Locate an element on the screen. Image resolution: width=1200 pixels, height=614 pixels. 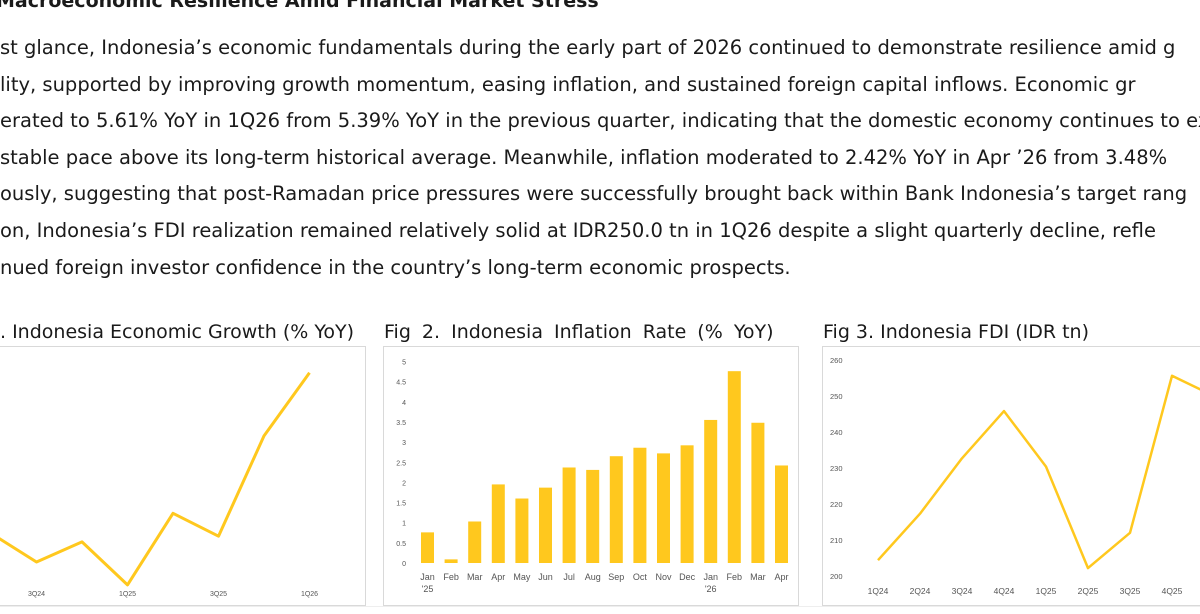
y-tick-label: 5 is located at coordinates (404, 363).